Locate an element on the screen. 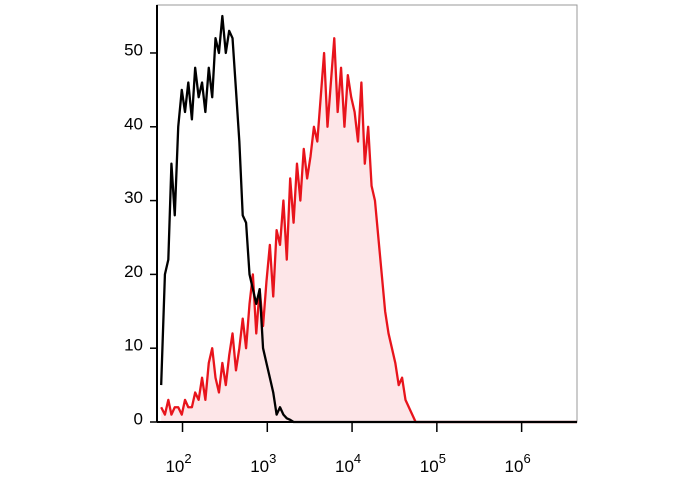 Image resolution: width=688 pixels, height=490 pixels. y-tick-label: 10 is located at coordinates (133, 345).